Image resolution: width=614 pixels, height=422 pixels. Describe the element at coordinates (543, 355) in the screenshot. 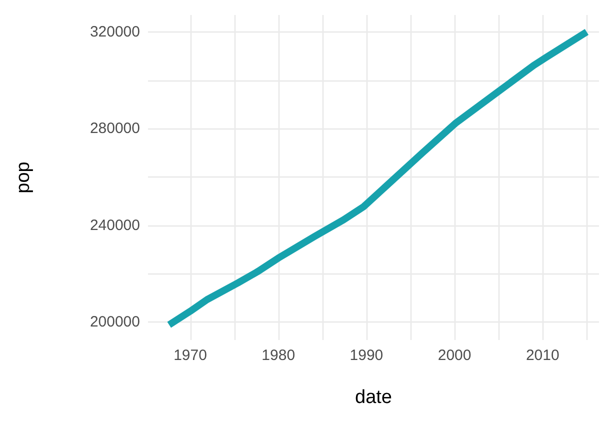

I see `x-tick-label: 2010` at that location.